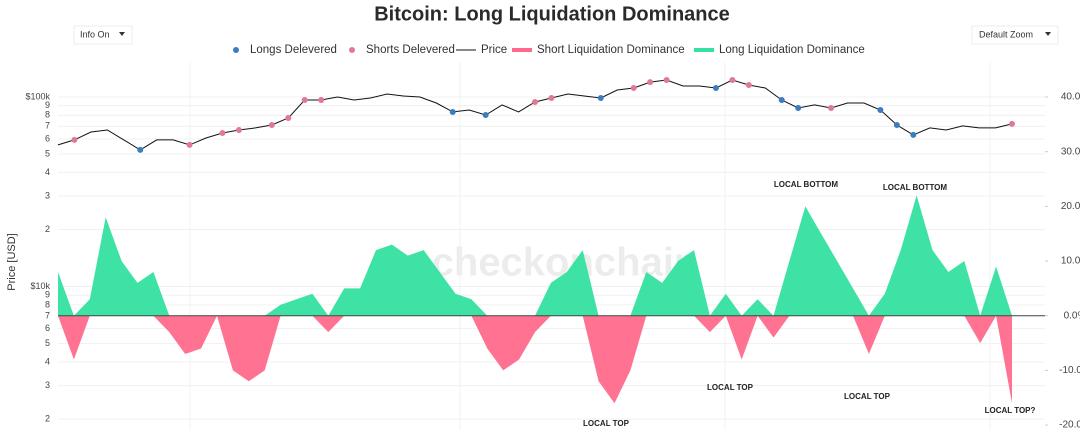 The width and height of the screenshot is (1080, 432). What do you see at coordinates (1070, 261) in the screenshot?
I see `y2-tick-label: 10.0%` at bounding box center [1070, 261].